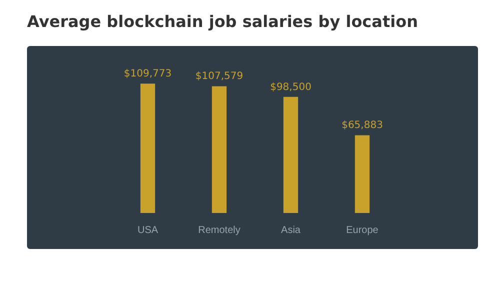  Describe the element at coordinates (219, 230) in the screenshot. I see `x-tick-label: Remotely` at that location.